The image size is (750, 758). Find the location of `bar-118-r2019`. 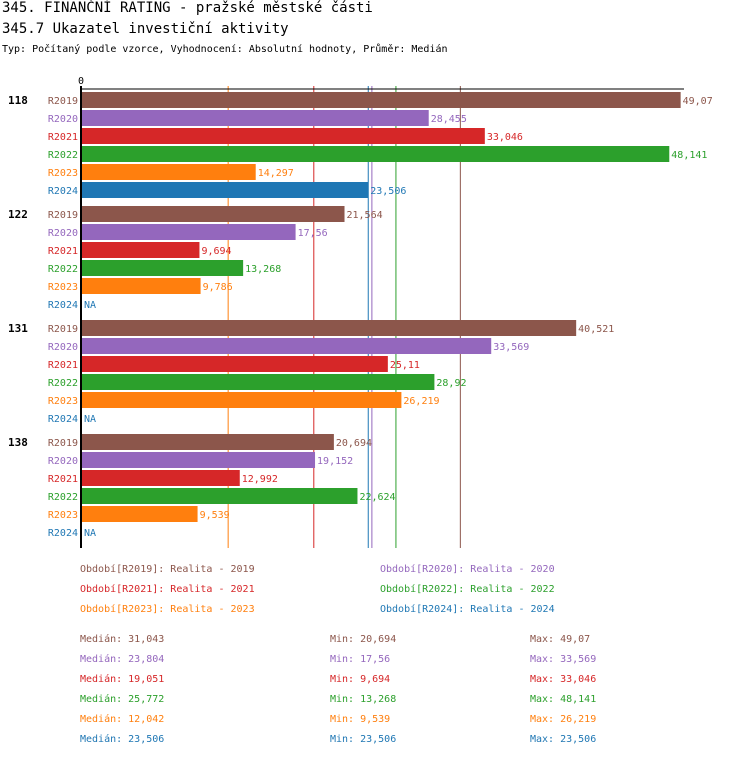

bar-118-r2019 is located at coordinates (381, 100).